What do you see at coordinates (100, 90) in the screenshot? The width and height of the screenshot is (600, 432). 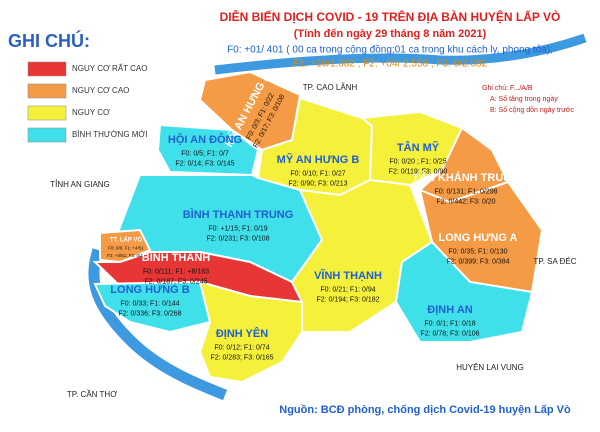 I see `legend-label: NGUY CƠ CAO` at bounding box center [100, 90].